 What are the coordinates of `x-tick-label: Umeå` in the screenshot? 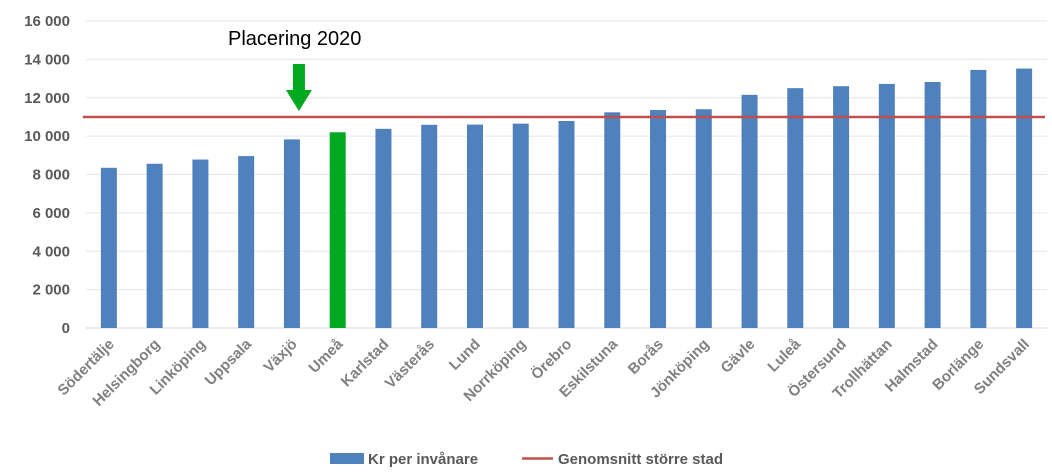 It's located at (326, 355).